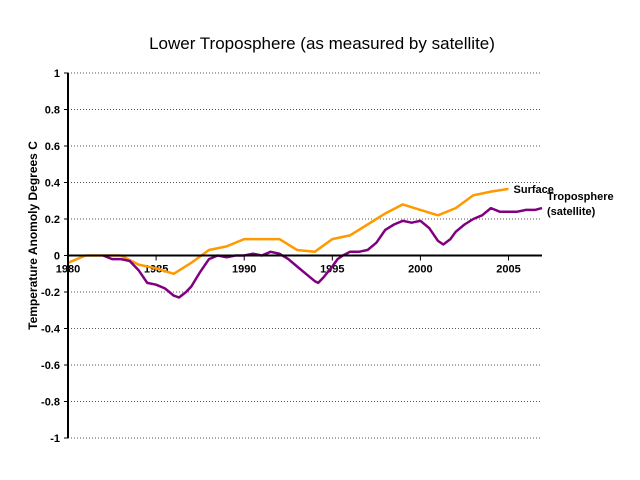 The image size is (640, 480). I want to click on y-tick-label: 0.8, so click(52, 111).